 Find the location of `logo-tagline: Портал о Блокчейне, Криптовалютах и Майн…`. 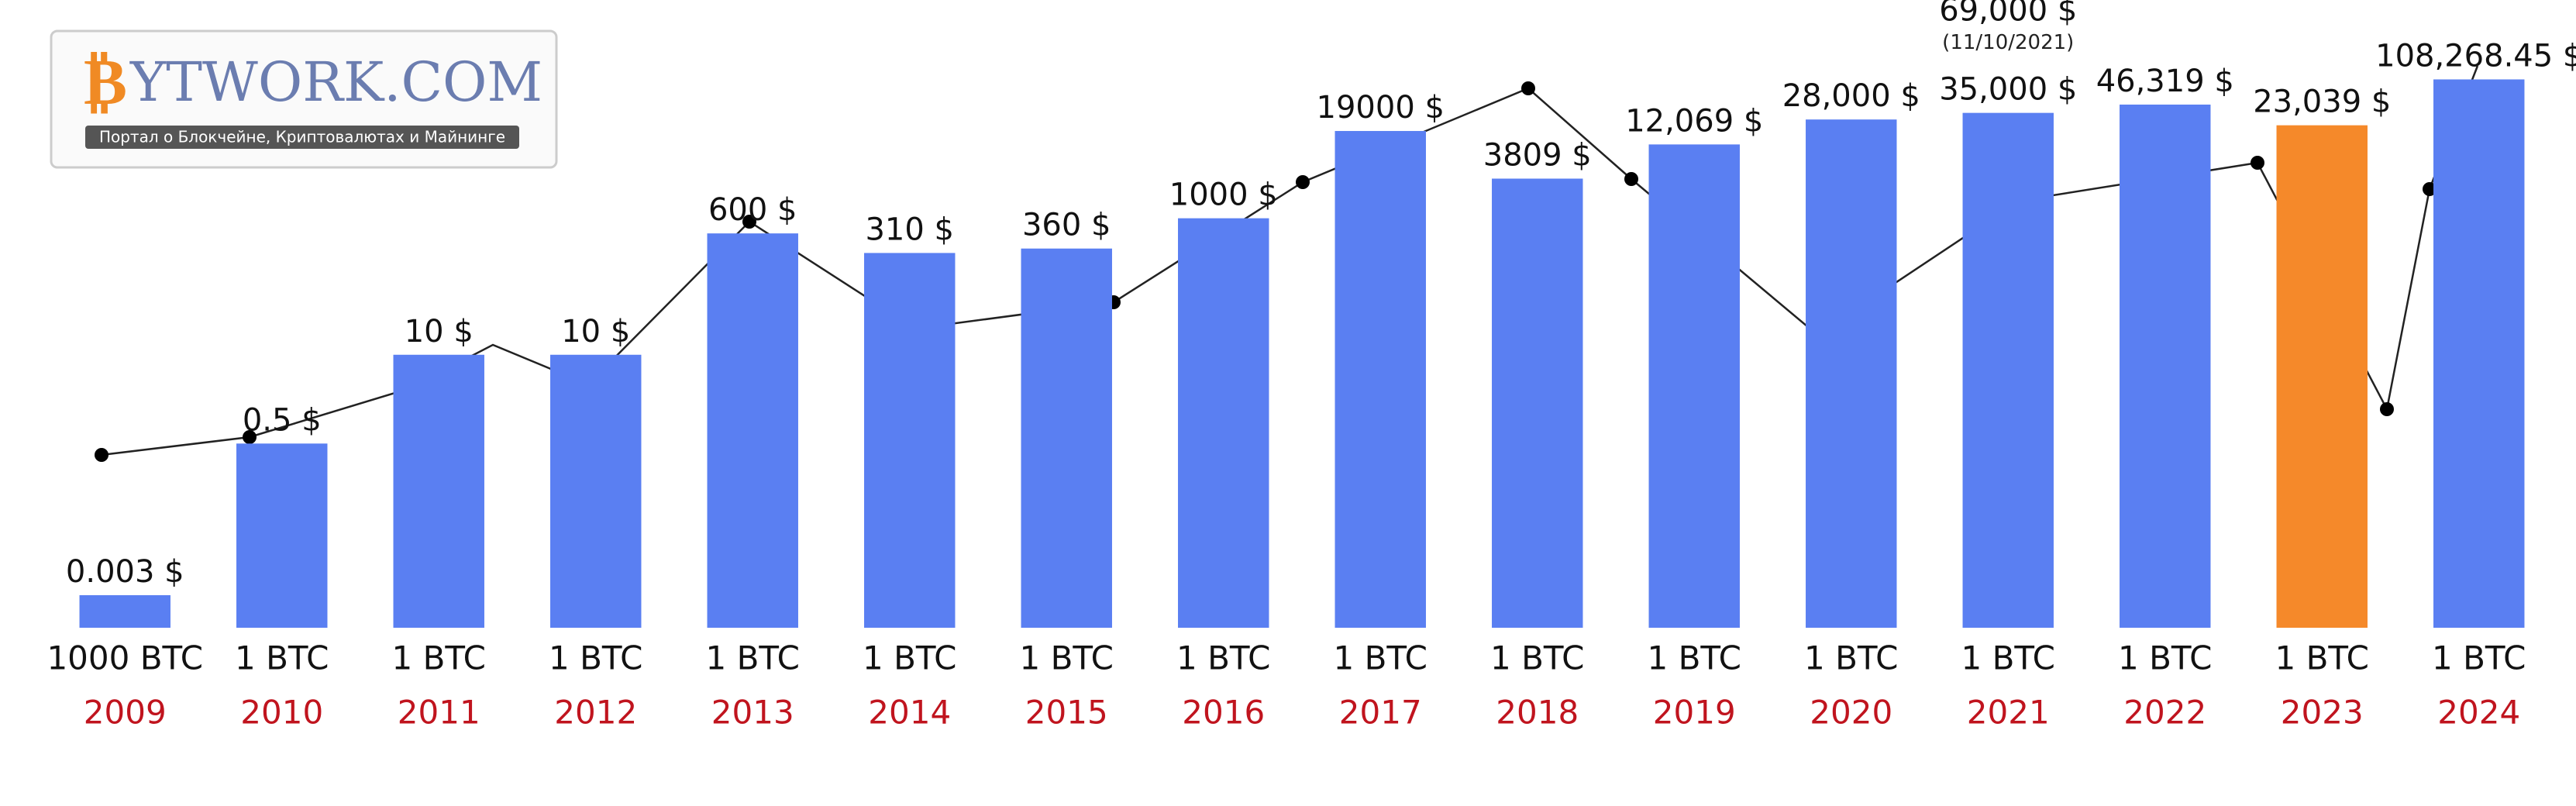

logo-tagline: Портал о Блокчейне, Криптовалютах и Майн… is located at coordinates (302, 137).